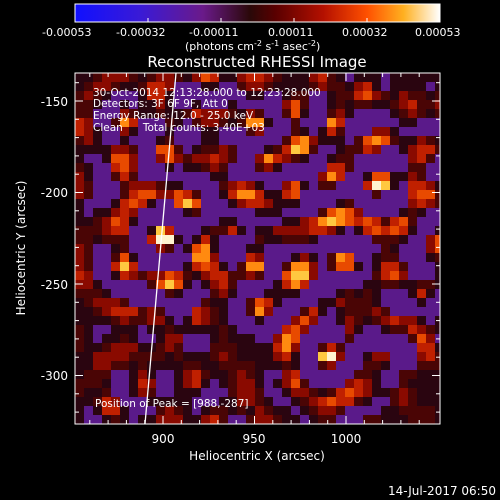 The height and width of the screenshot is (500, 500). Describe the element at coordinates (54, 102) in the screenshot. I see `y-tick-label-1: -150` at that location.